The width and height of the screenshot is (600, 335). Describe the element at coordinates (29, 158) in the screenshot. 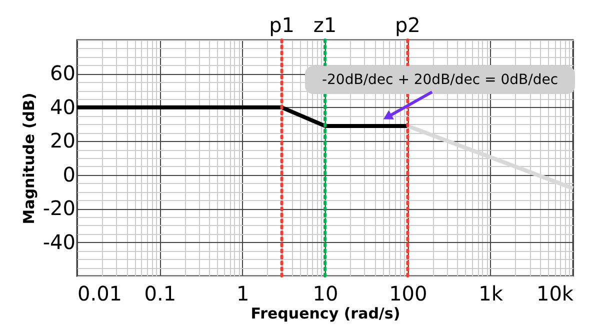

I see `y-axis-title: Magnitude (dB)` at that location.